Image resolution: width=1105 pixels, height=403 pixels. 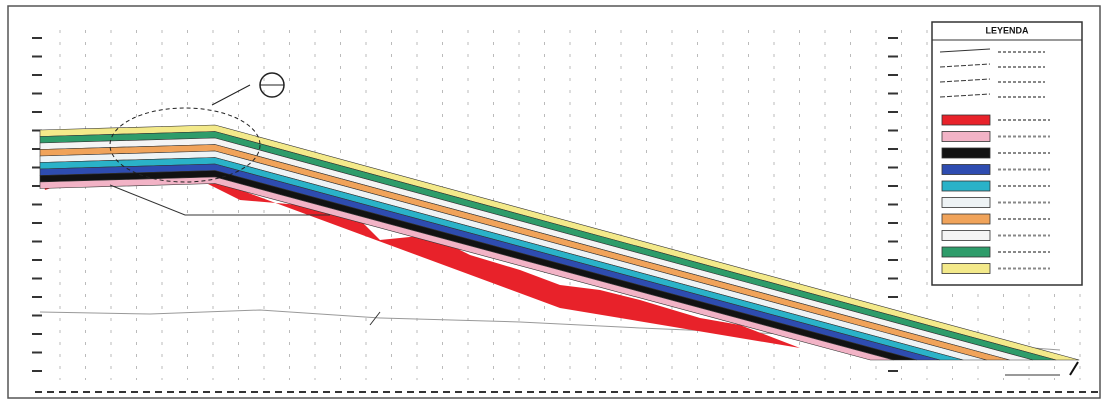 I want to click on legend-items, so click(x=994, y=161).